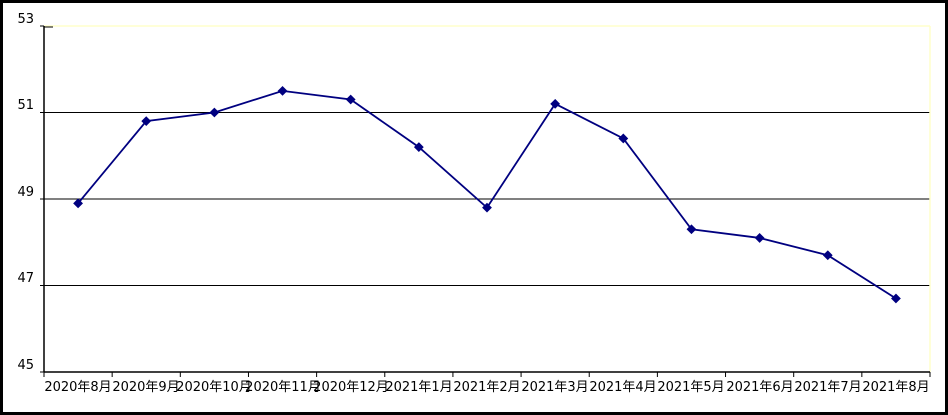 Image resolution: width=948 pixels, height=415 pixels. What do you see at coordinates (351, 387) in the screenshot?
I see `x-axis-tick-label: 2020年12月` at bounding box center [351, 387].